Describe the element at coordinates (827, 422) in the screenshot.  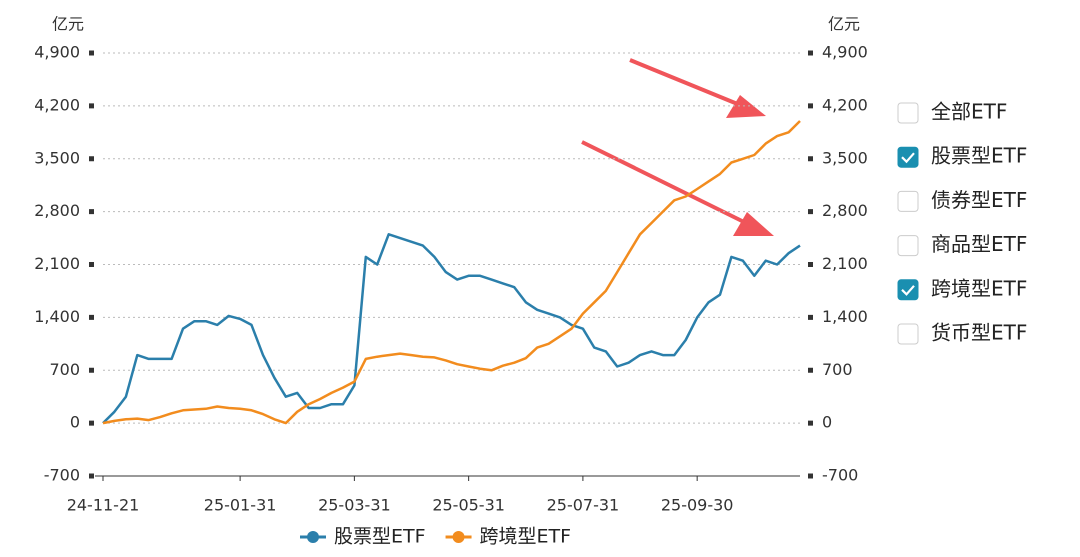
I see `y2-tick-label: 0` at that location.